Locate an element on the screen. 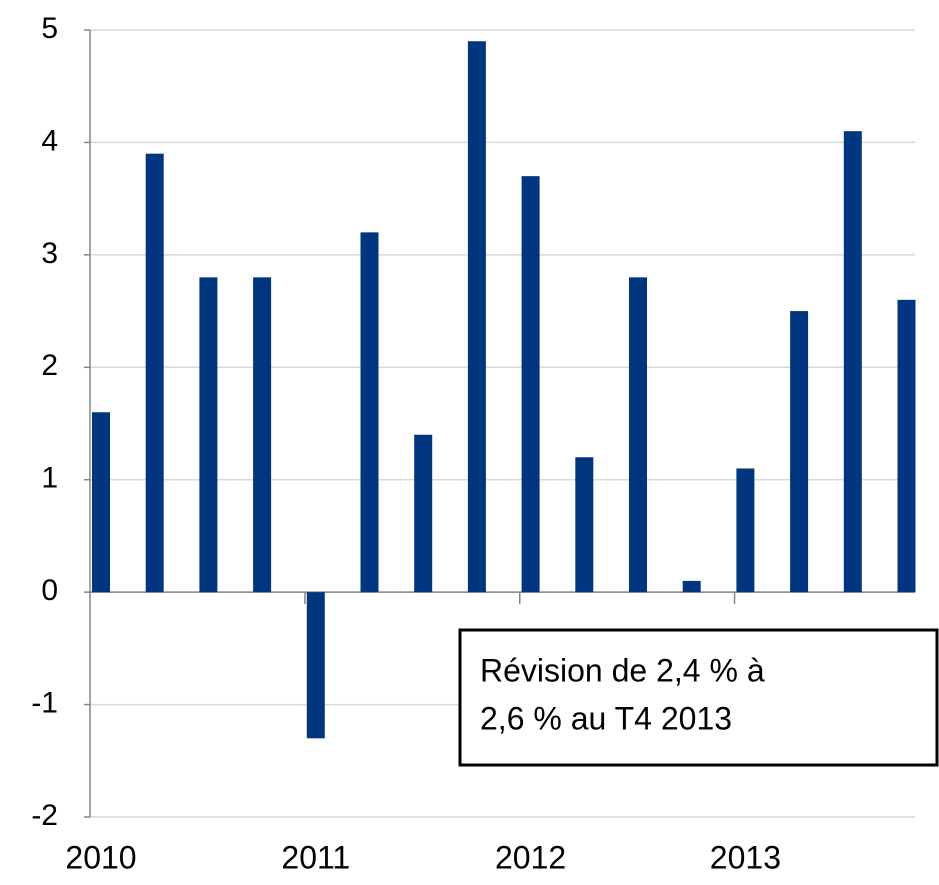 The image size is (939, 885). y-tick-label: 2 is located at coordinates (49, 365).